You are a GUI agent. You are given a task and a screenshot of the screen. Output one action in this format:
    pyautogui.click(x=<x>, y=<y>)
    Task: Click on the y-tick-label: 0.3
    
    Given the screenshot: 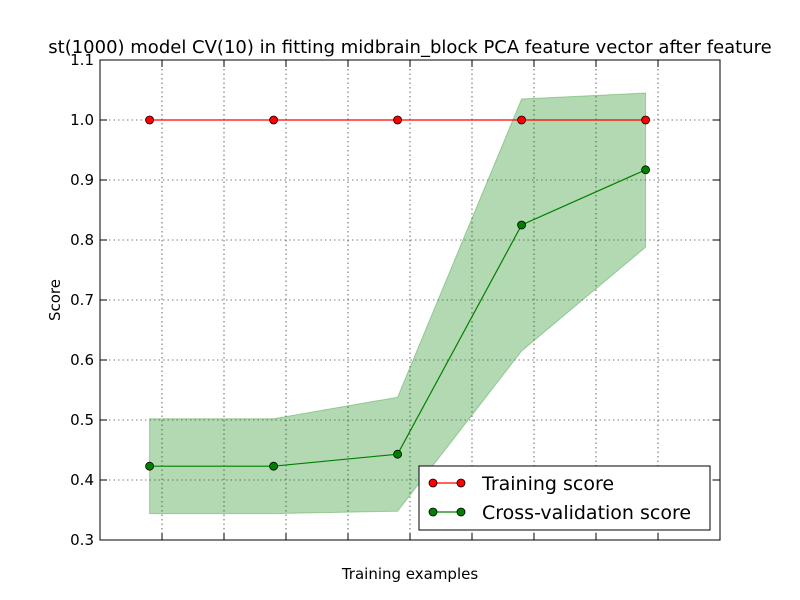 What is the action you would take?
    pyautogui.click(x=82, y=540)
    